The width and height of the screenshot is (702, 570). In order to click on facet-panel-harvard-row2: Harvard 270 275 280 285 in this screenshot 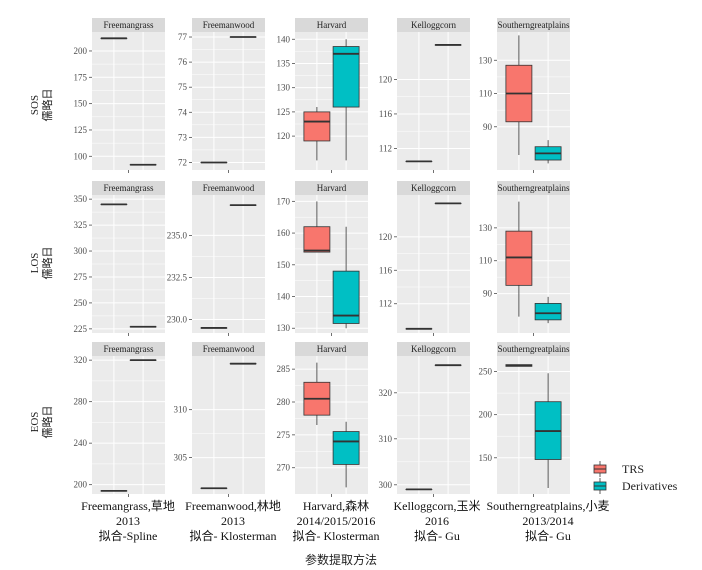, I will do `click(322, 419)`.